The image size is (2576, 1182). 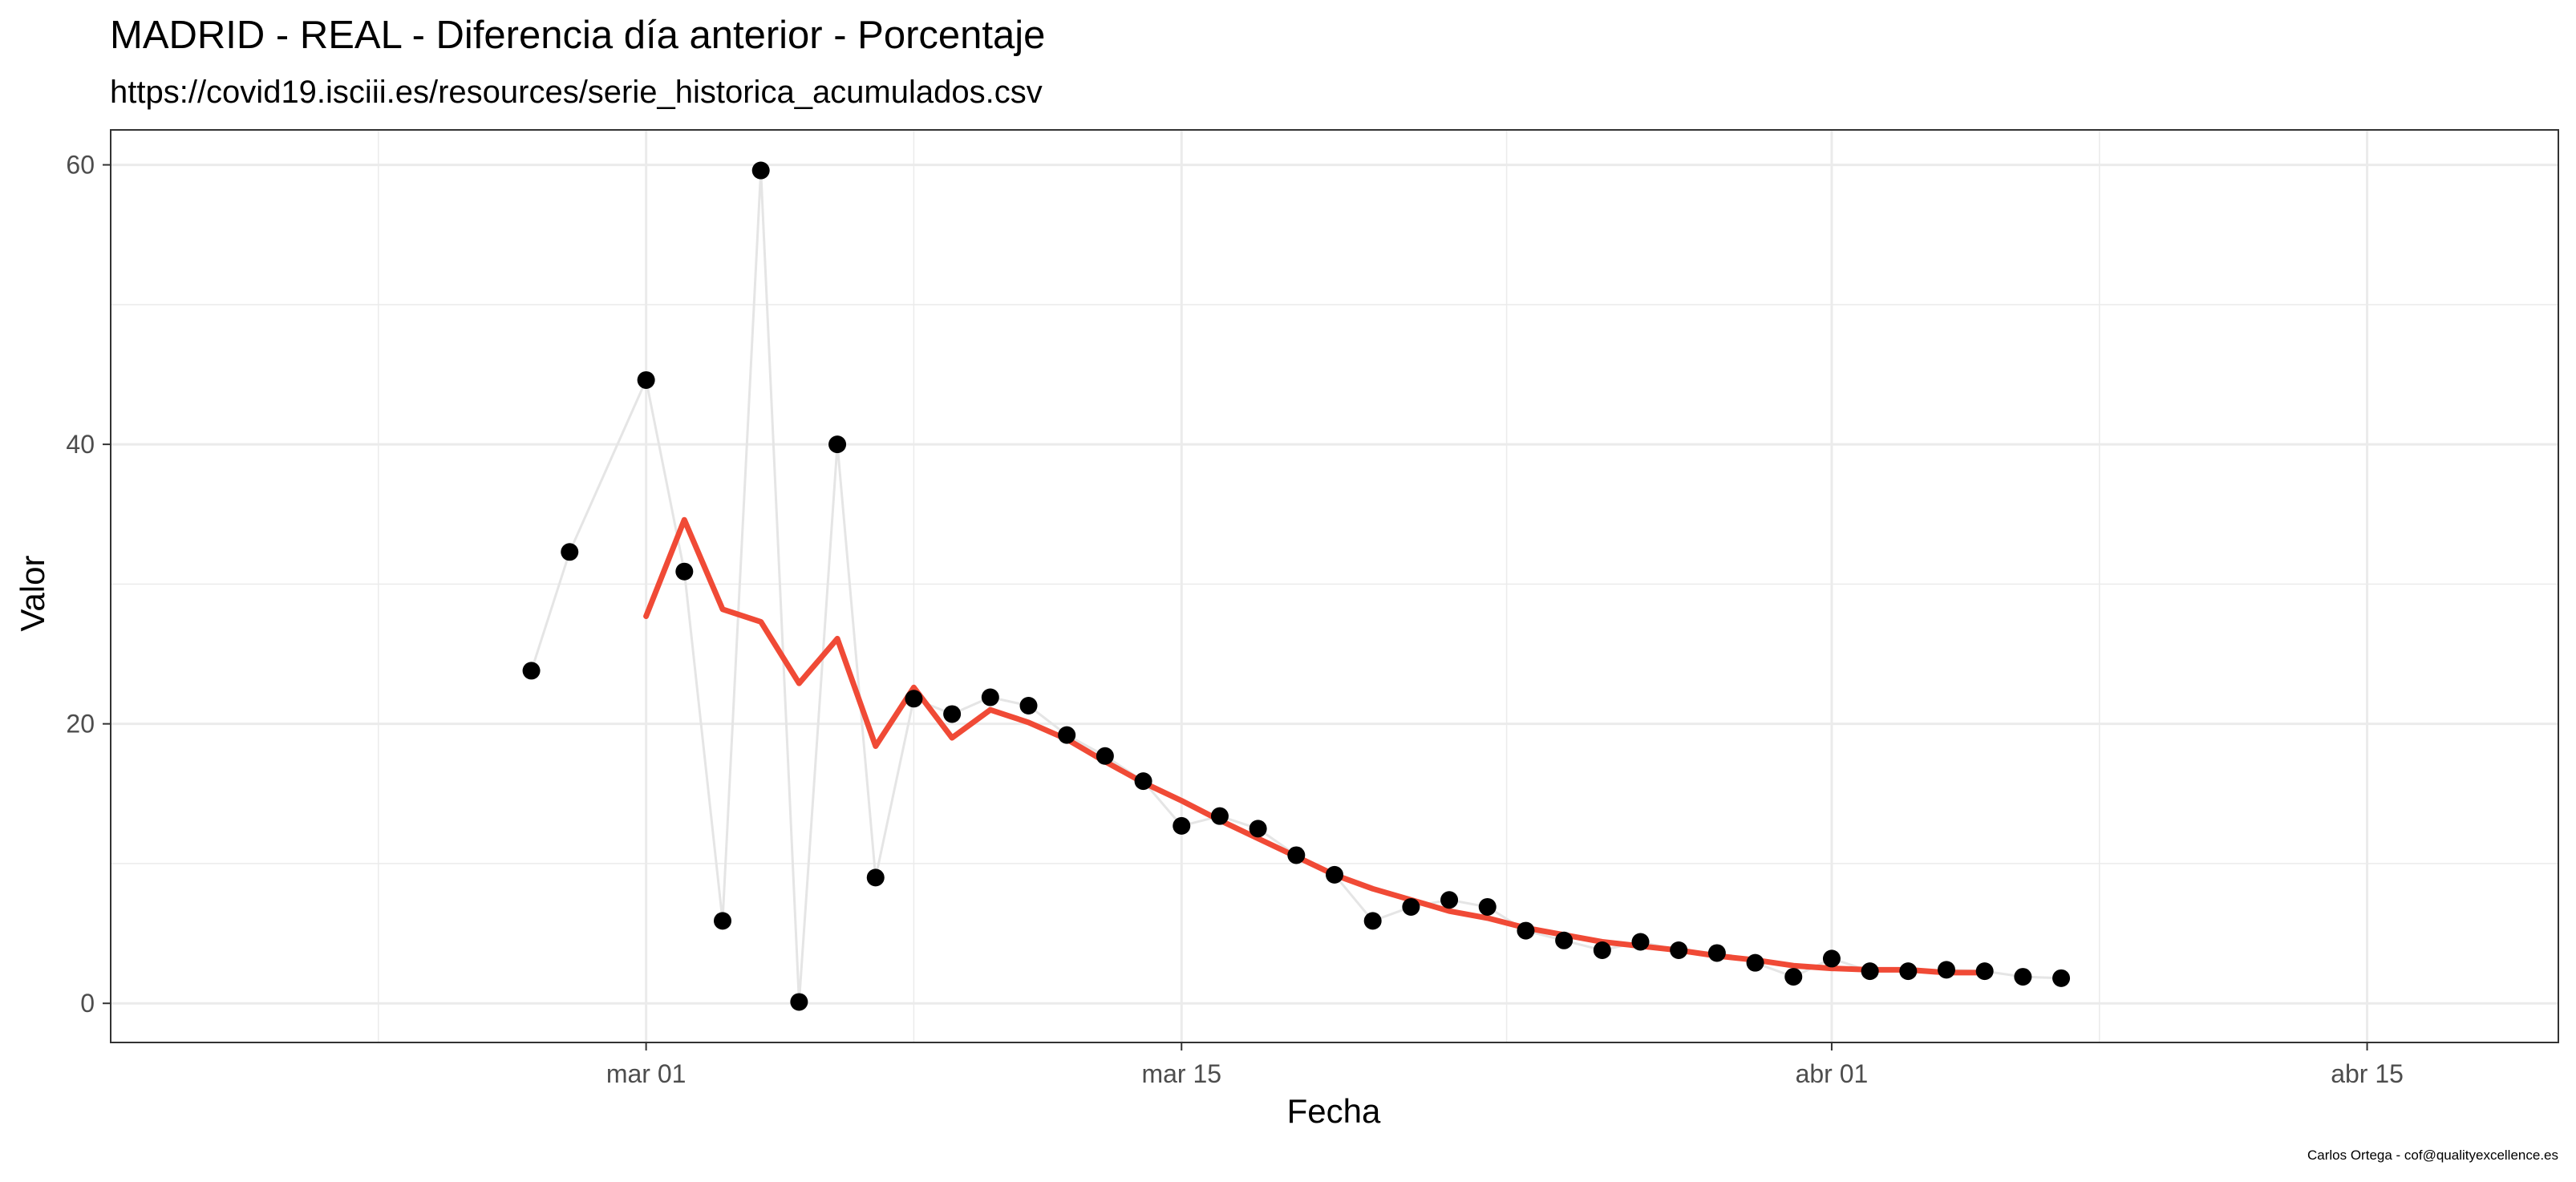 What do you see at coordinates (1334, 1111) in the screenshot?
I see `x-axis-title: Fecha` at bounding box center [1334, 1111].